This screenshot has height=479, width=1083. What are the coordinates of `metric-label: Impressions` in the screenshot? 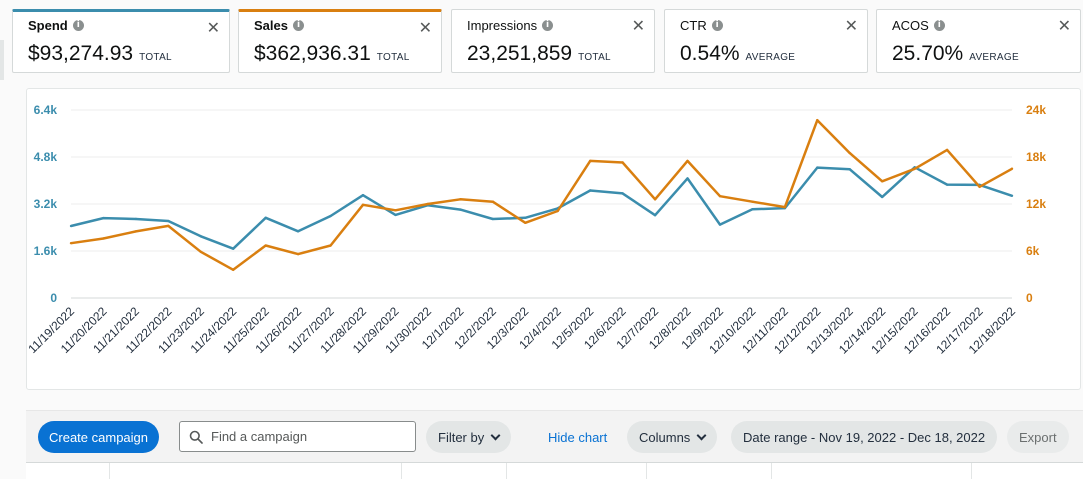 It's located at (502, 25).